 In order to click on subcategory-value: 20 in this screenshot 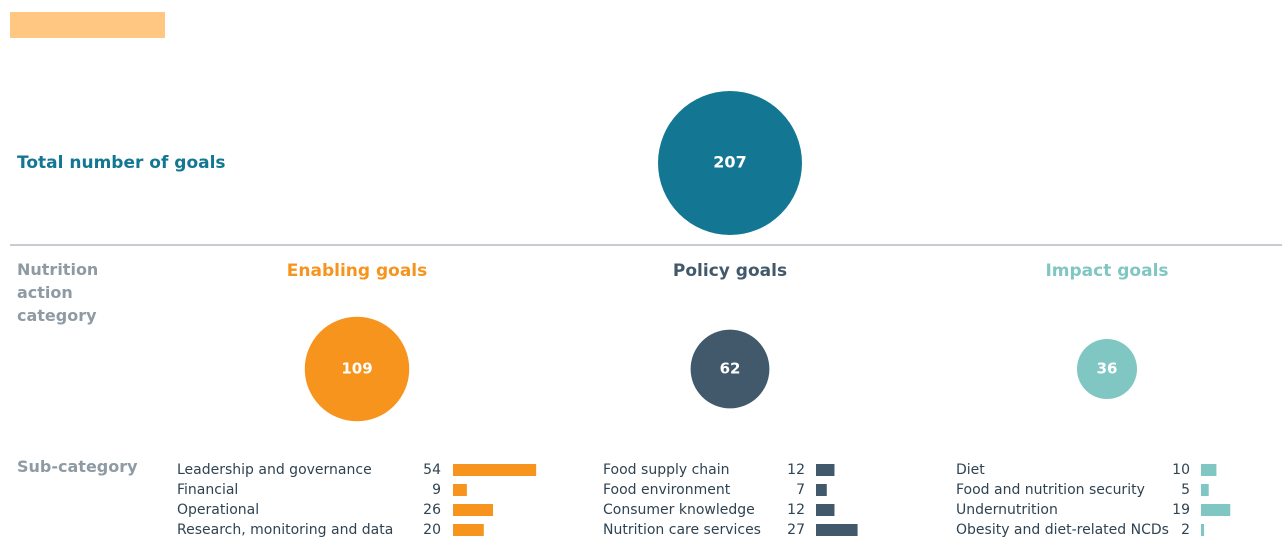, I will do `click(432, 529)`.